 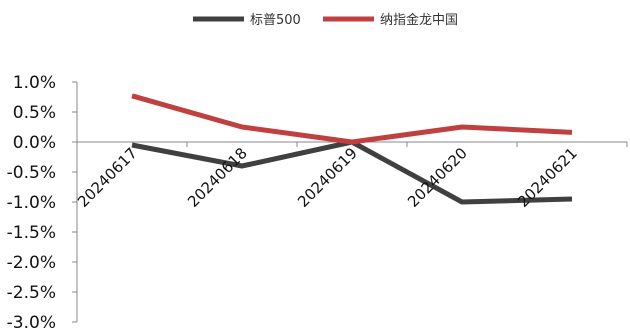 What do you see at coordinates (31, 321) in the screenshot?
I see `y-tick-label: -3.0%` at bounding box center [31, 321].